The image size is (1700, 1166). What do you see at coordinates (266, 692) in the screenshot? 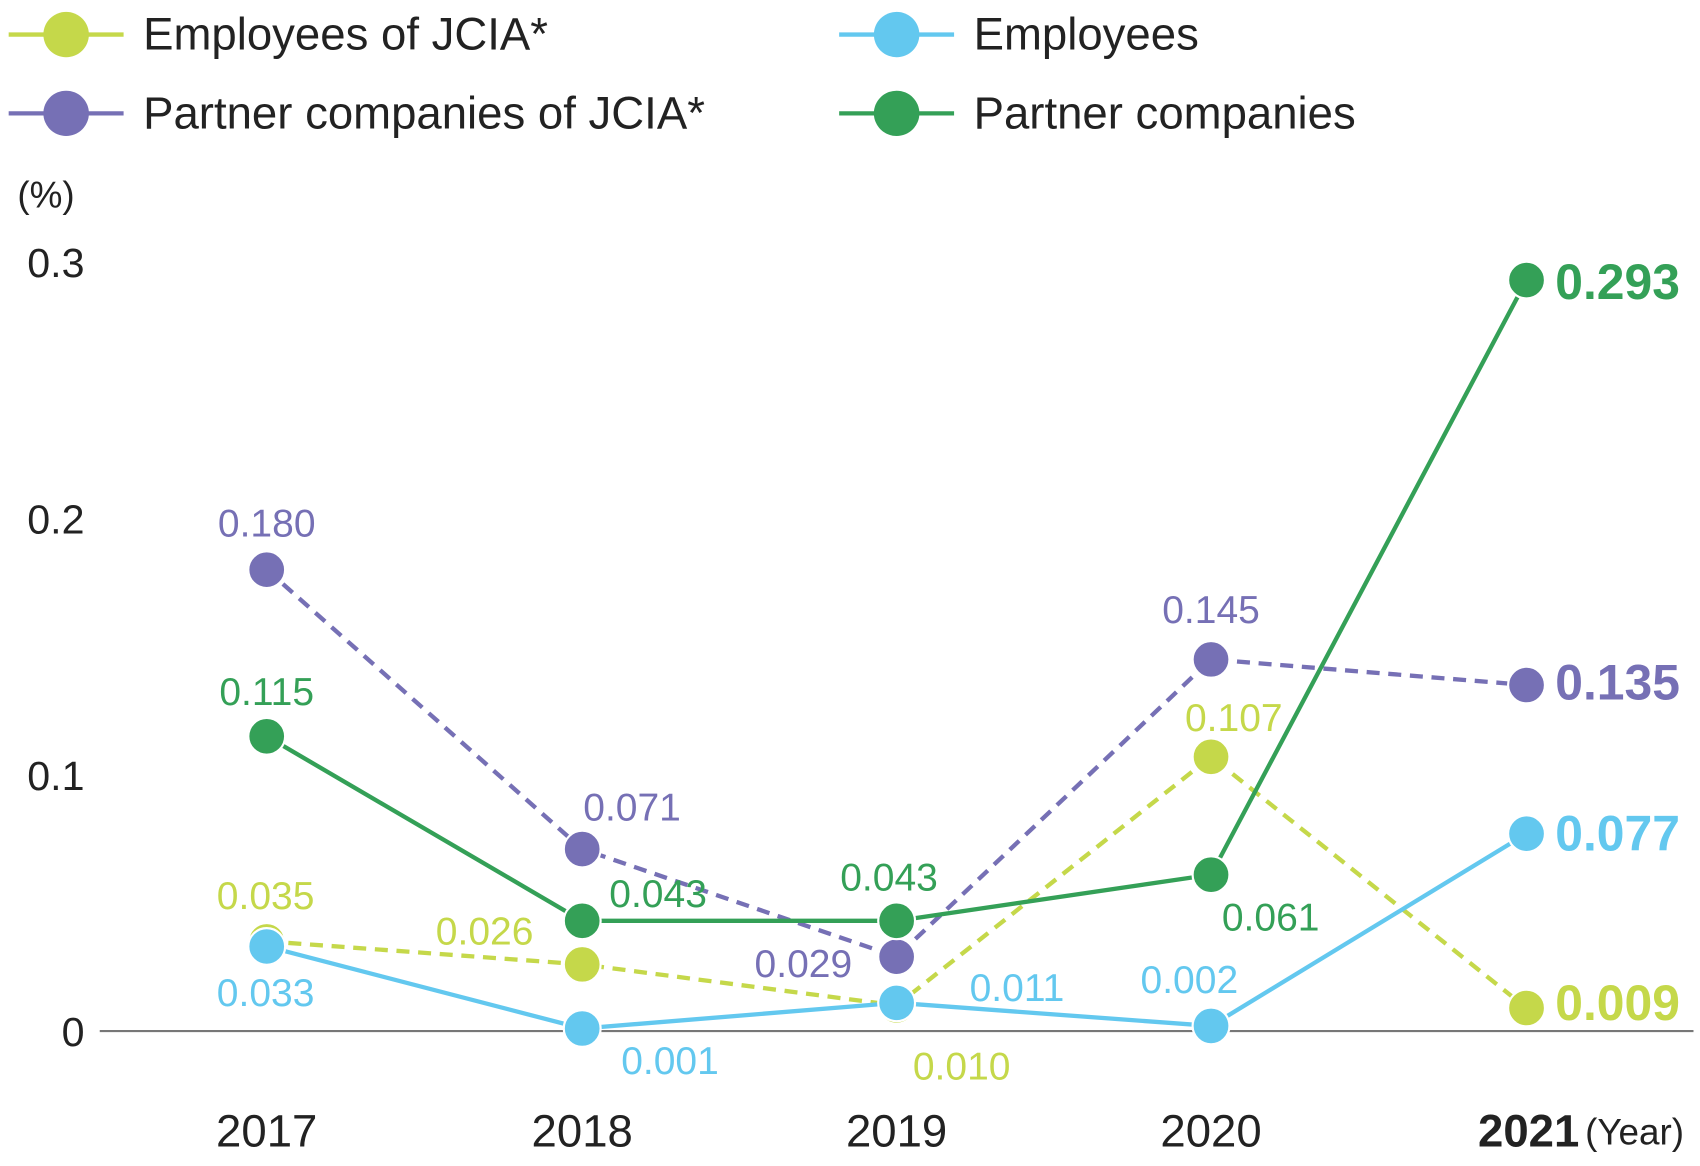
I see `data-label: 0.115` at bounding box center [266, 692].